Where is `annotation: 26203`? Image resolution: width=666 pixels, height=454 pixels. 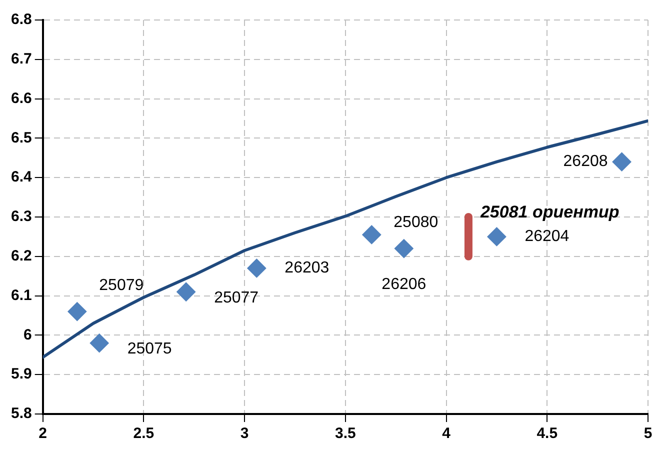
annotation: 26203 is located at coordinates (307, 268).